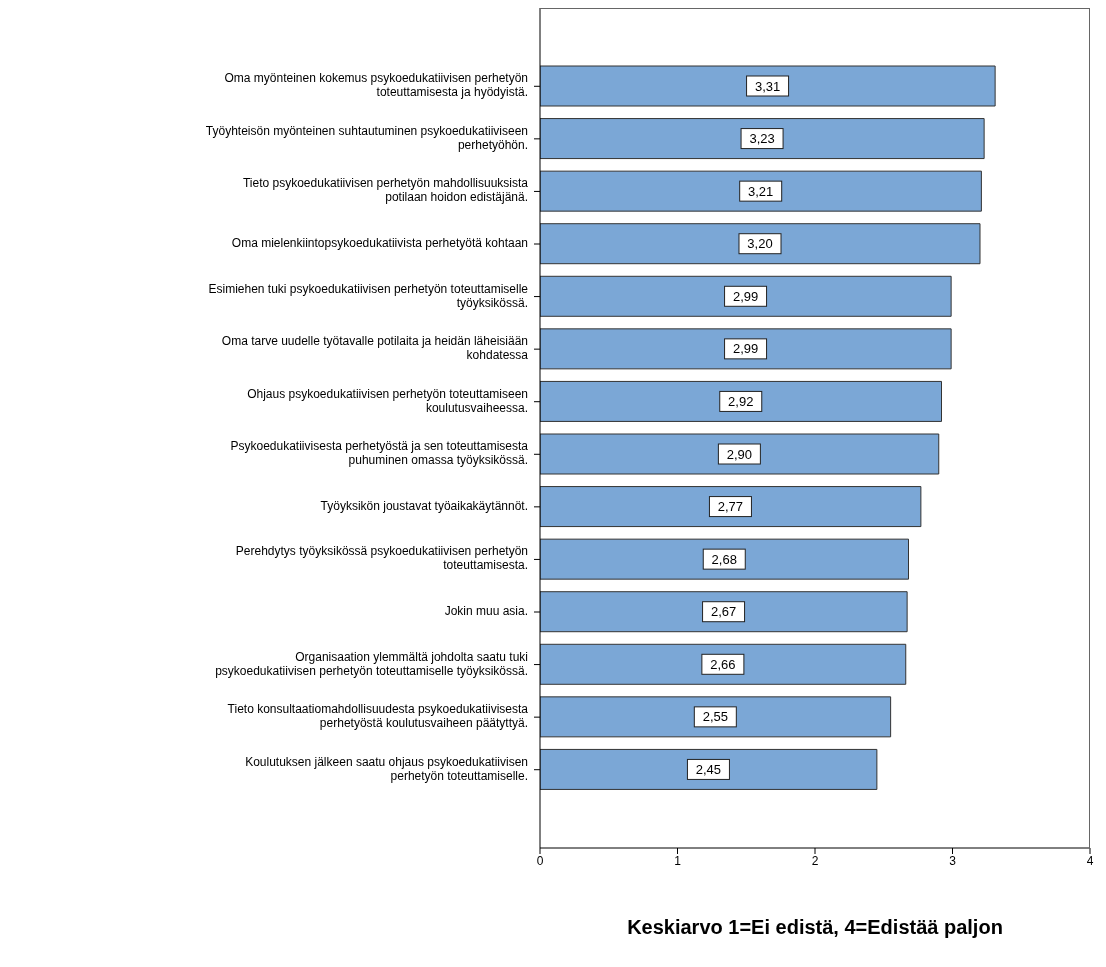  I want to click on y-tick-label: Oma tarve uudelle työtavalle potilaita ja heidän läheisiään kohdatessa, so click(375, 348).